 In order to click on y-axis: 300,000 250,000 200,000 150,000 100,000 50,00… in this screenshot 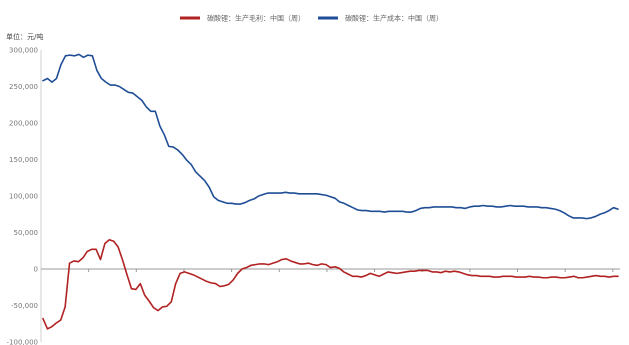, I will do `click(24, 196)`.